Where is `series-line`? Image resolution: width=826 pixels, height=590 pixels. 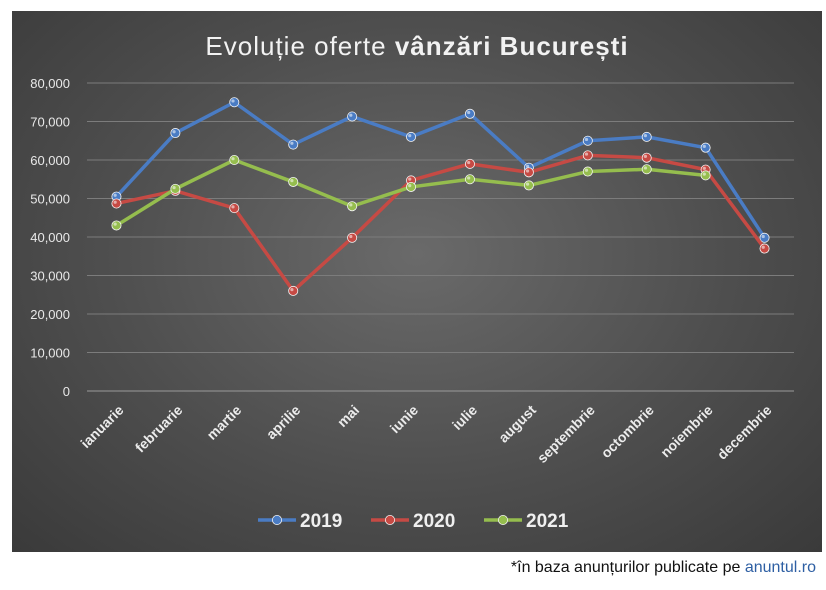
series-line is located at coordinates (410, 192).